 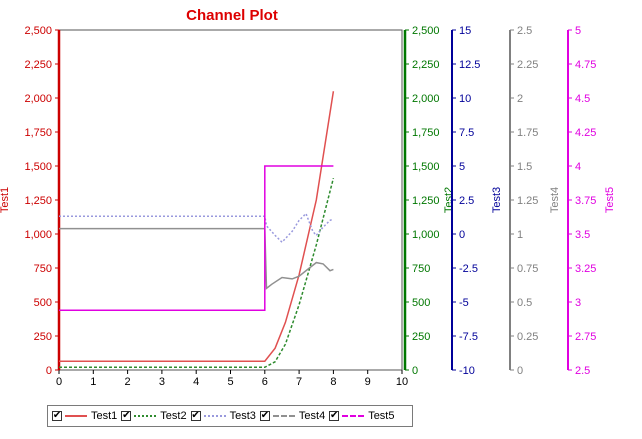 I want to click on axis-title-test5: Test5, so click(x=610, y=200).